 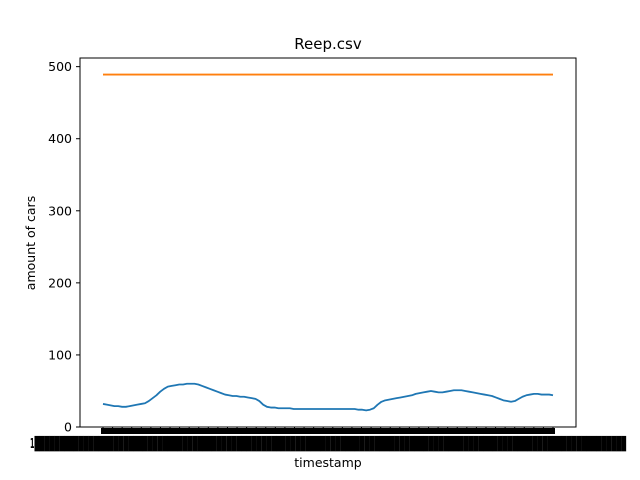 I want to click on y-axis: 0 100 200 300 400 500, so click(x=64, y=247).